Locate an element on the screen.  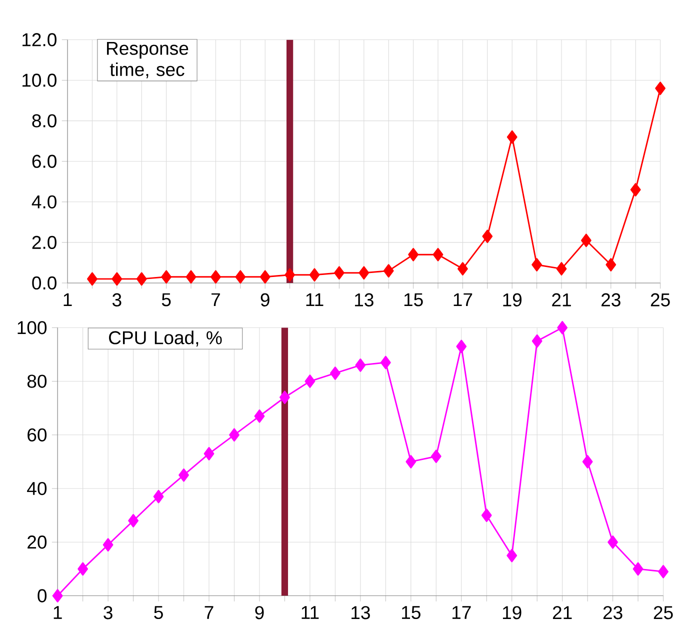
y-tick-label: 12.0 is located at coordinates (39, 40).